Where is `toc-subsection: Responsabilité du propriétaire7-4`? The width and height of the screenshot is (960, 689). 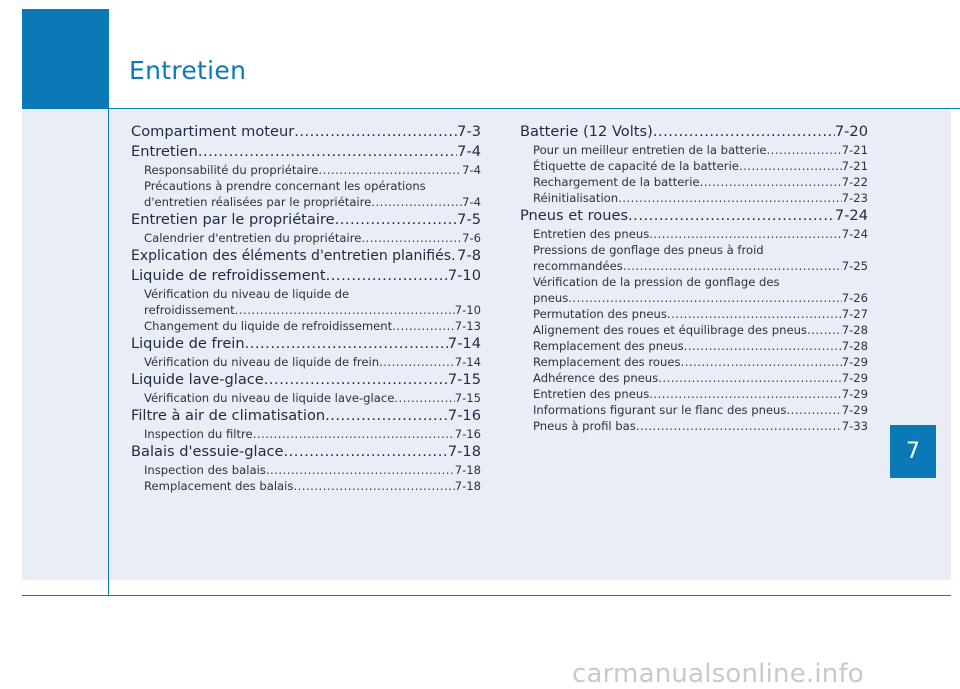
toc-subsection: Responsabilité du propriétaire7-4 is located at coordinates (306, 170).